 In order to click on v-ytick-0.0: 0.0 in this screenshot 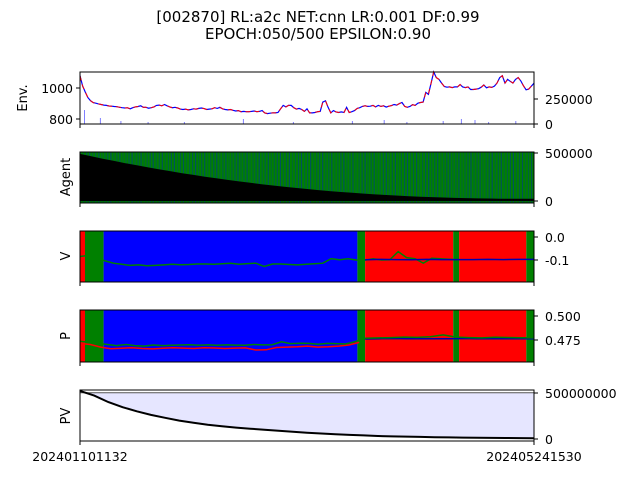, I will do `click(555, 237)`.